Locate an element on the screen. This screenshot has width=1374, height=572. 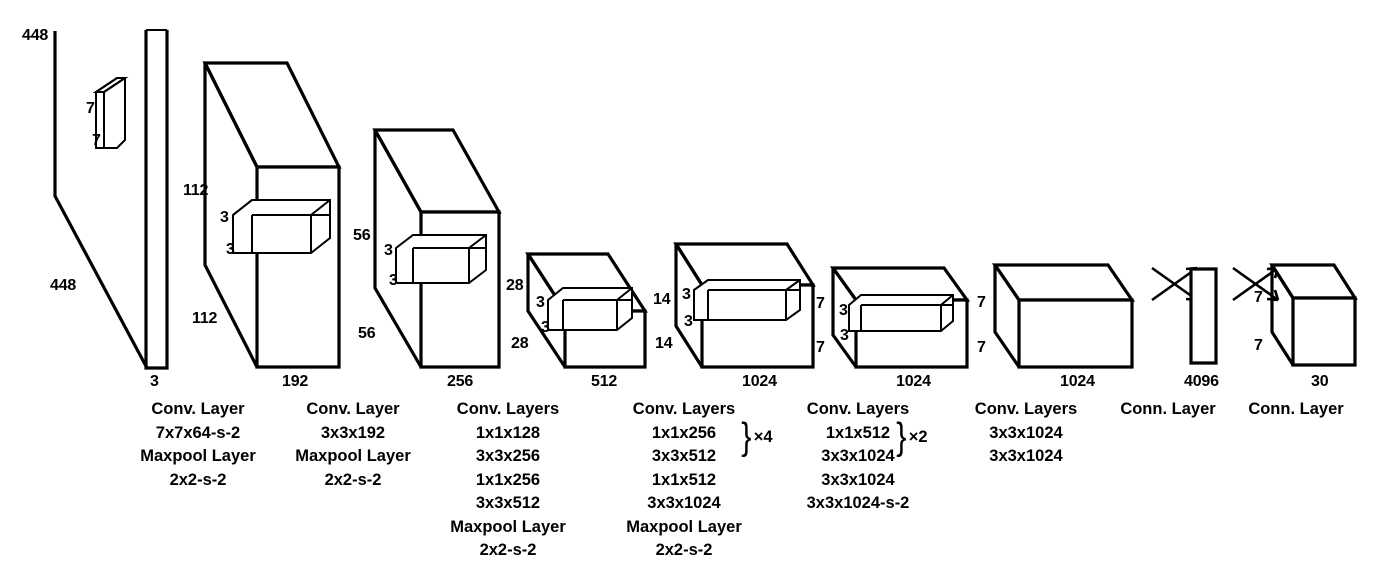
kernel-3x3-1024b is located at coordinates (901, 313).